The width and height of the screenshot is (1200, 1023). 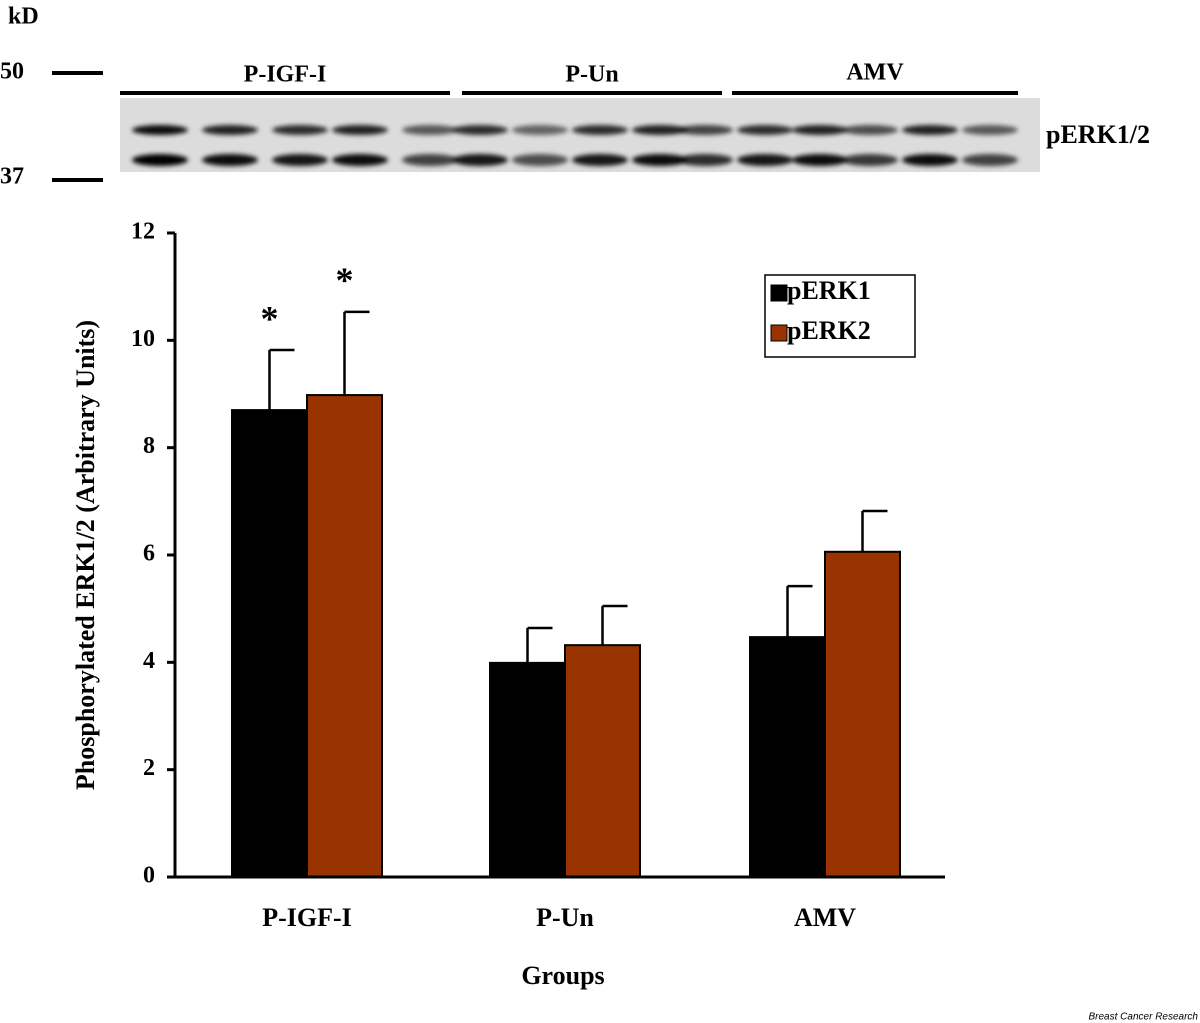 I want to click on lane-label: AMV, so click(x=875, y=73).